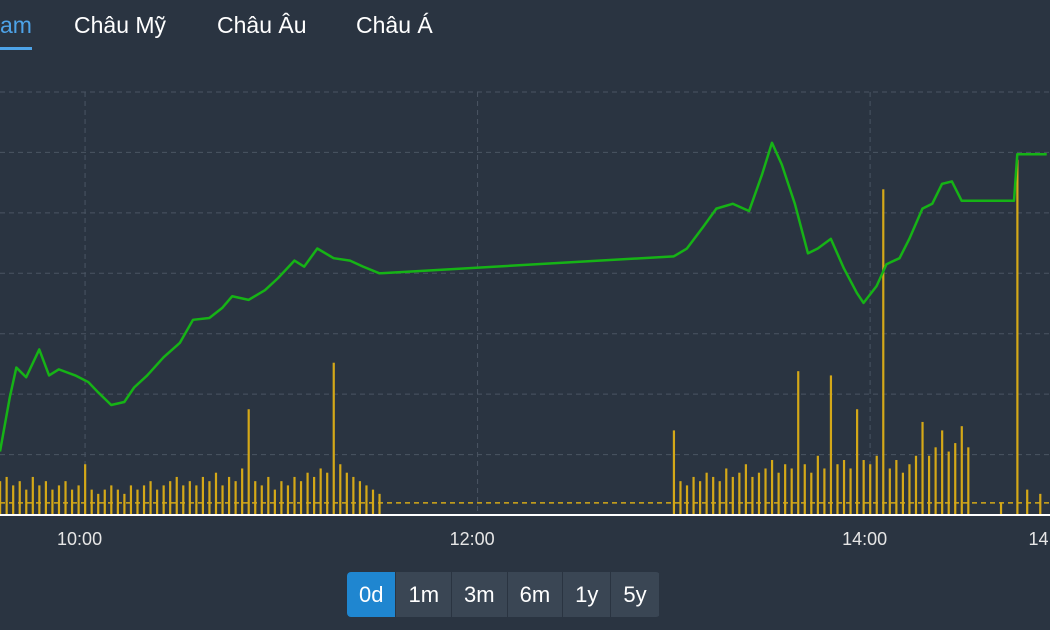 The width and height of the screenshot is (1050, 630). Describe the element at coordinates (79, 539) in the screenshot. I see `x-tick-label: 10:00` at that location.